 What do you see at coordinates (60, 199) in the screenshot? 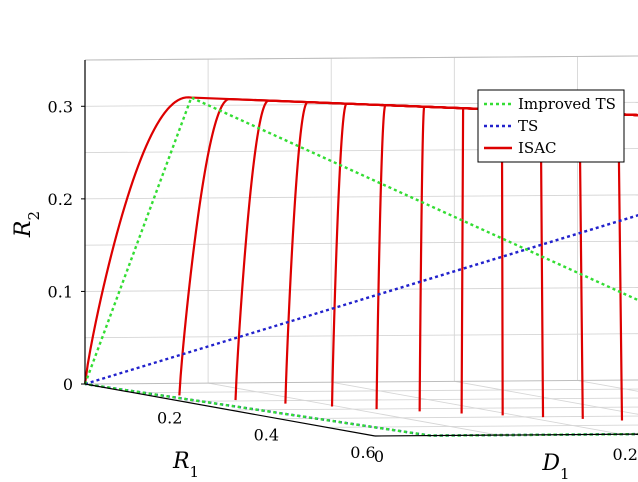
I see `z-tick-0.2: 0.2` at bounding box center [60, 199].